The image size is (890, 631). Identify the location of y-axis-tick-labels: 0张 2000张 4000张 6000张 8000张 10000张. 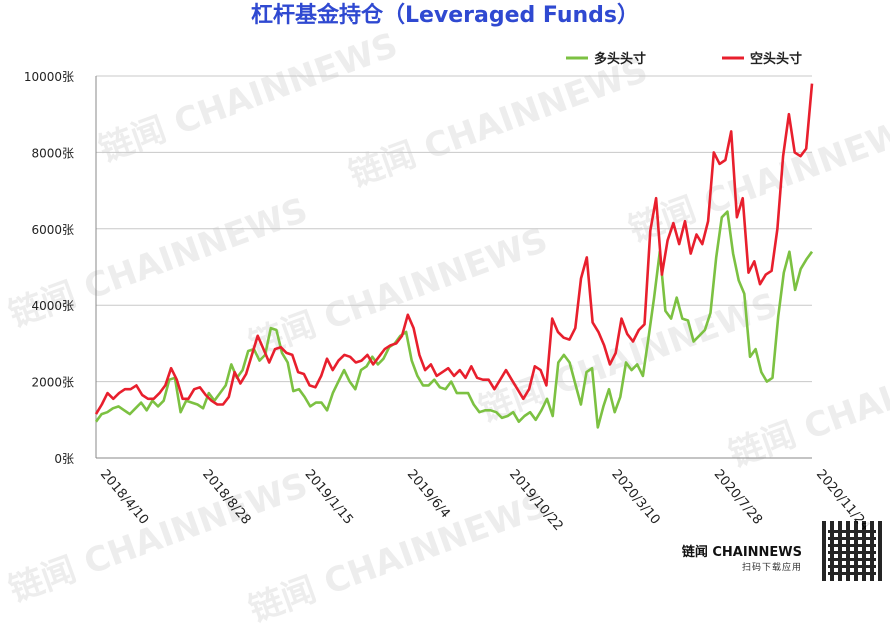
(49, 268).